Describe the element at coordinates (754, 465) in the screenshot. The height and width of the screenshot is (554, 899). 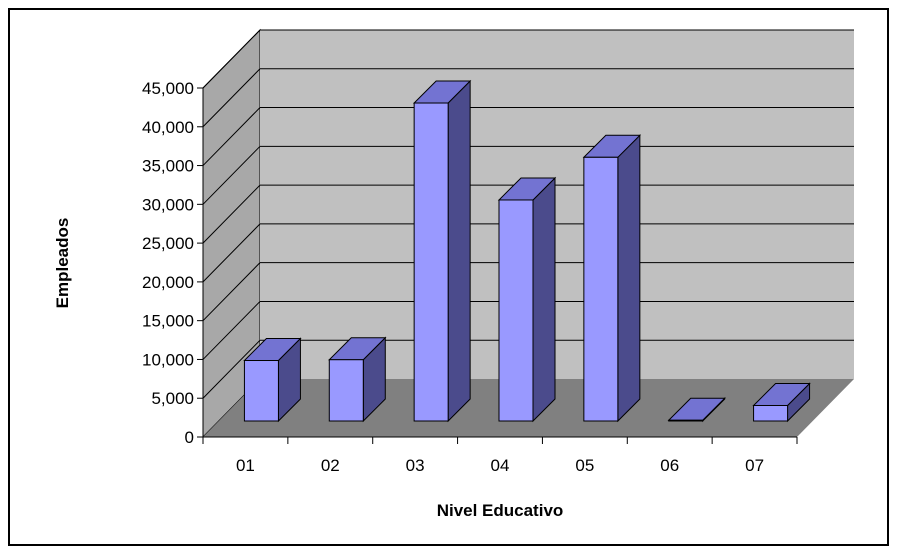
I see `x-tick-label: 07` at that location.